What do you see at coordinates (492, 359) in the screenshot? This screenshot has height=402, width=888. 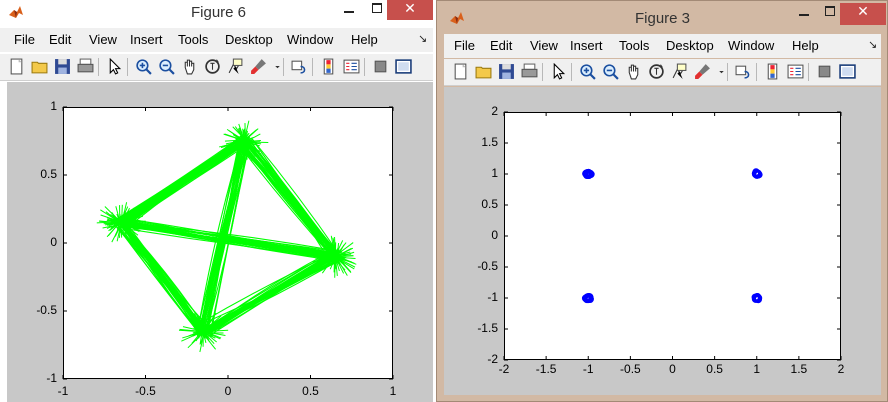 I see `y-tick-label: -2` at bounding box center [492, 359].